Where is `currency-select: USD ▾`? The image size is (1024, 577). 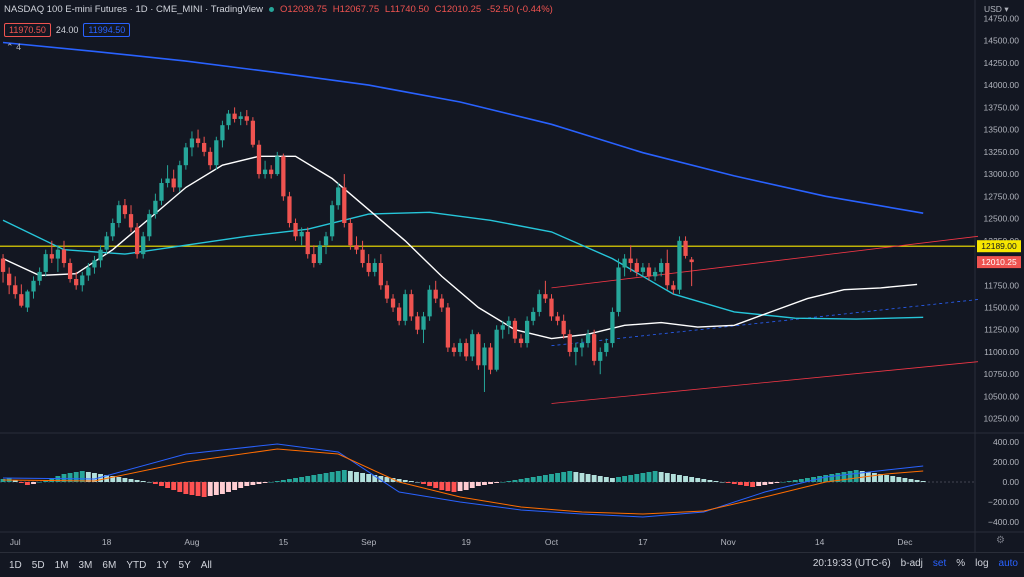 currency-select: USD ▾ is located at coordinates (996, 9).